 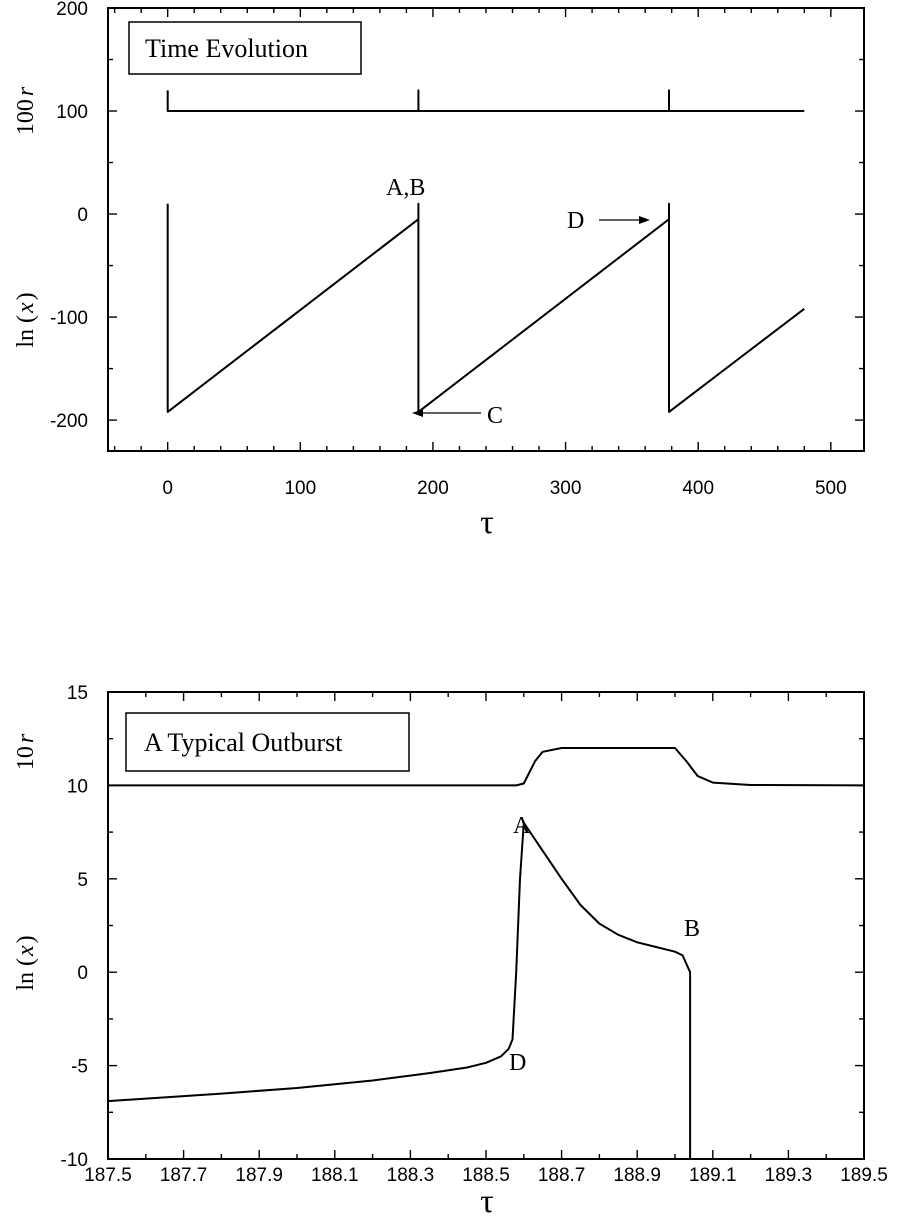 What do you see at coordinates (82, 215) in the screenshot?
I see `top-y-tick-label: 0` at bounding box center [82, 215].